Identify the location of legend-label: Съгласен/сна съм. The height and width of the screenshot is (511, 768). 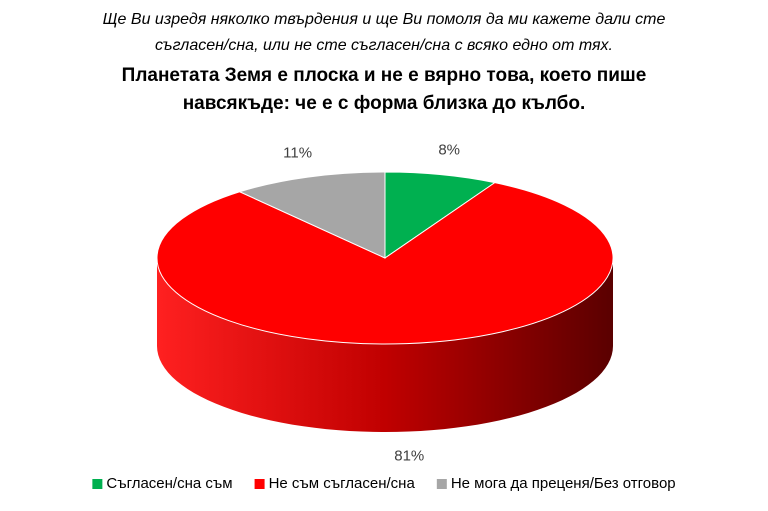
(169, 483).